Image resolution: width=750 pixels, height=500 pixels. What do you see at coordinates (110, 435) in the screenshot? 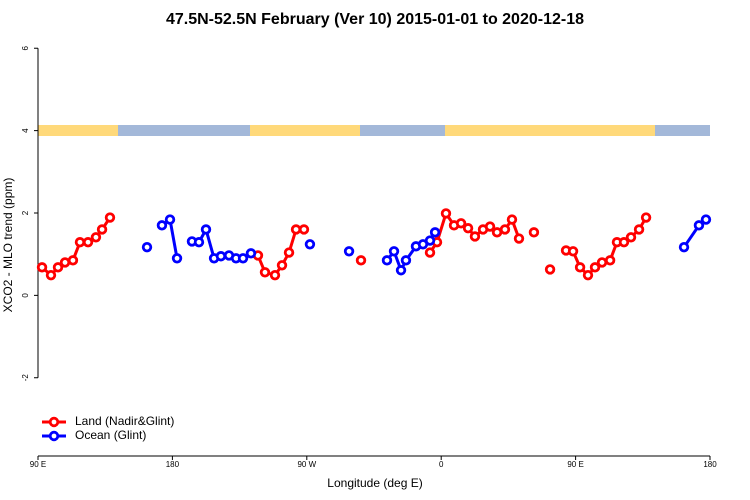
I see `legend-label: Ocean (Glint)` at bounding box center [110, 435].